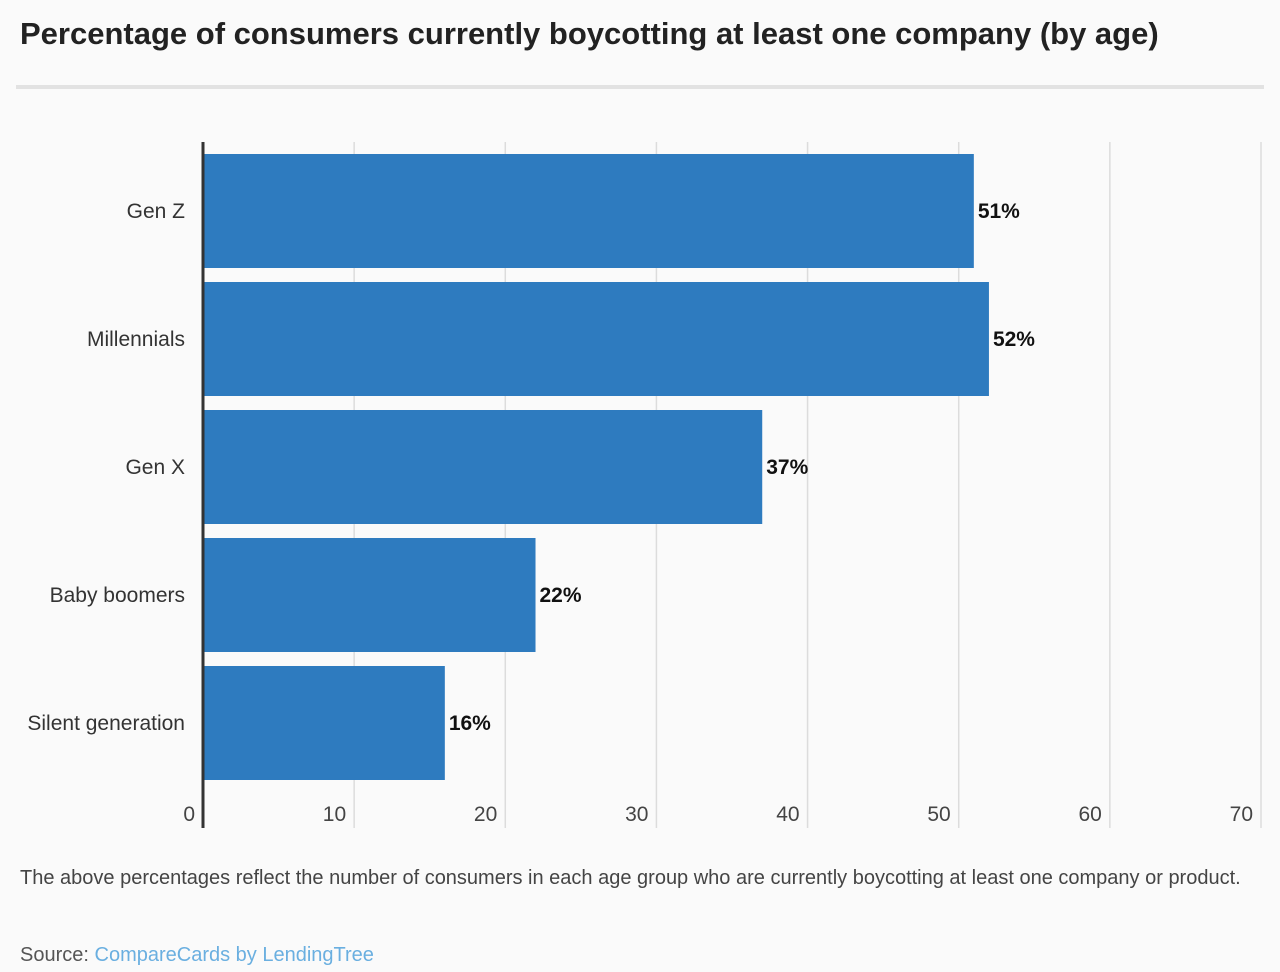  I want to click on x-tick-label: 20, so click(485, 814).